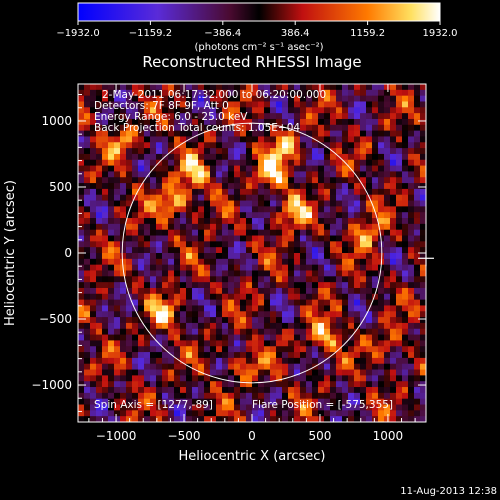 The image size is (500, 500). I want to click on info-energy-range: Energy Range: 6.0 - 25.0 keV, so click(171, 117).